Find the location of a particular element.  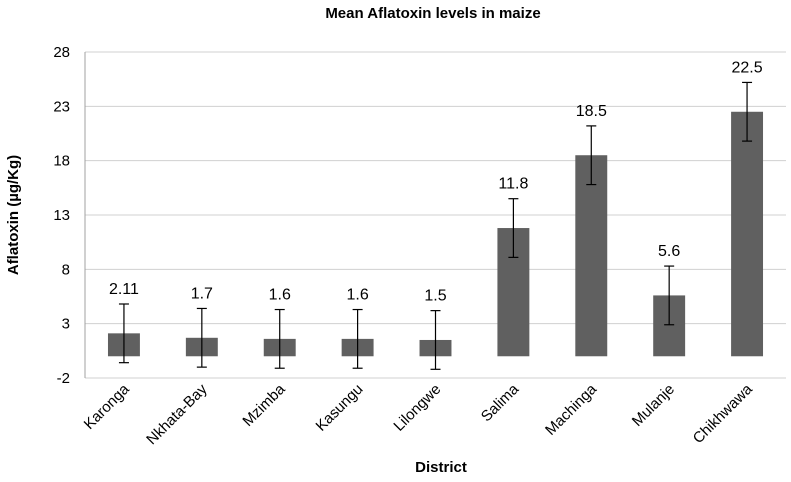

y-tick-label: -2 is located at coordinates (63, 378).